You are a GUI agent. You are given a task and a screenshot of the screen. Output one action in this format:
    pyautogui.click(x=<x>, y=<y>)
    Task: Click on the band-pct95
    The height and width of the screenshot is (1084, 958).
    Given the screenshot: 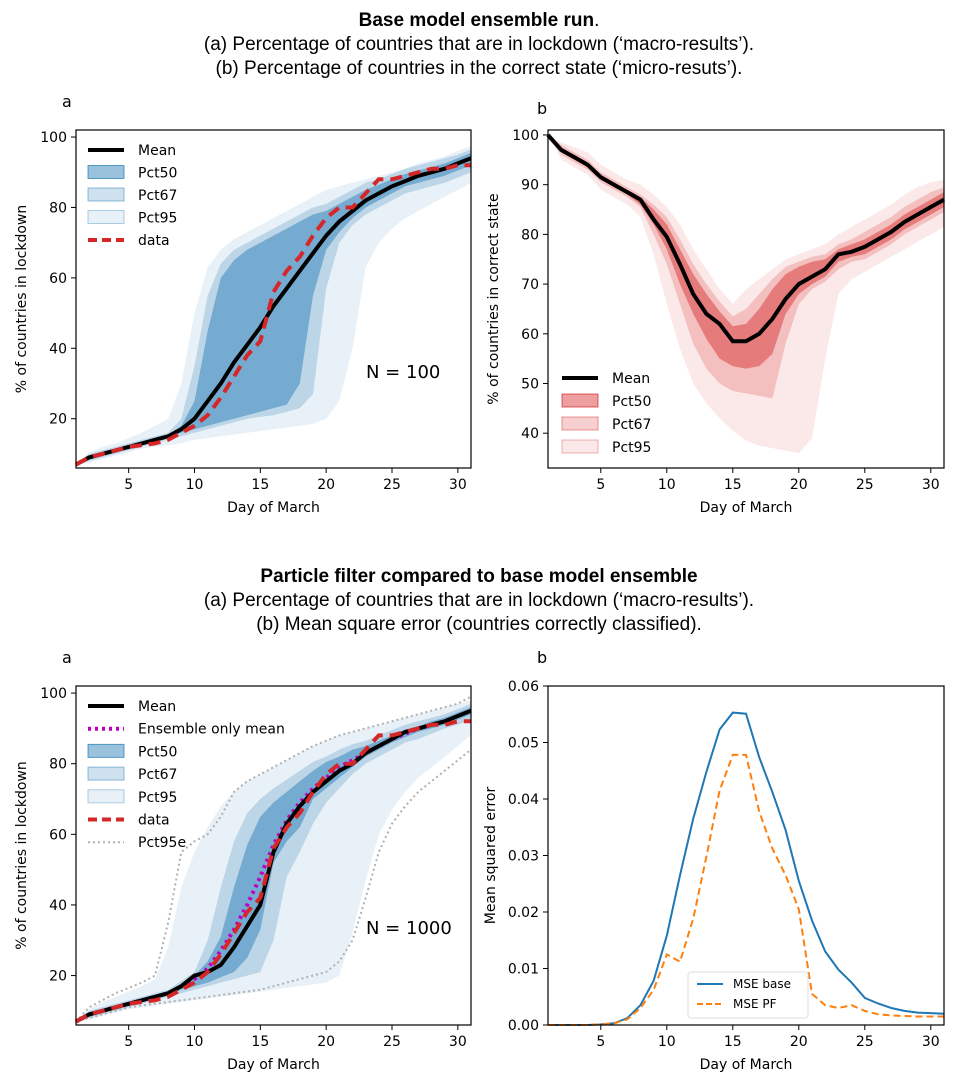 What is the action you would take?
    pyautogui.click(x=273, y=861)
    